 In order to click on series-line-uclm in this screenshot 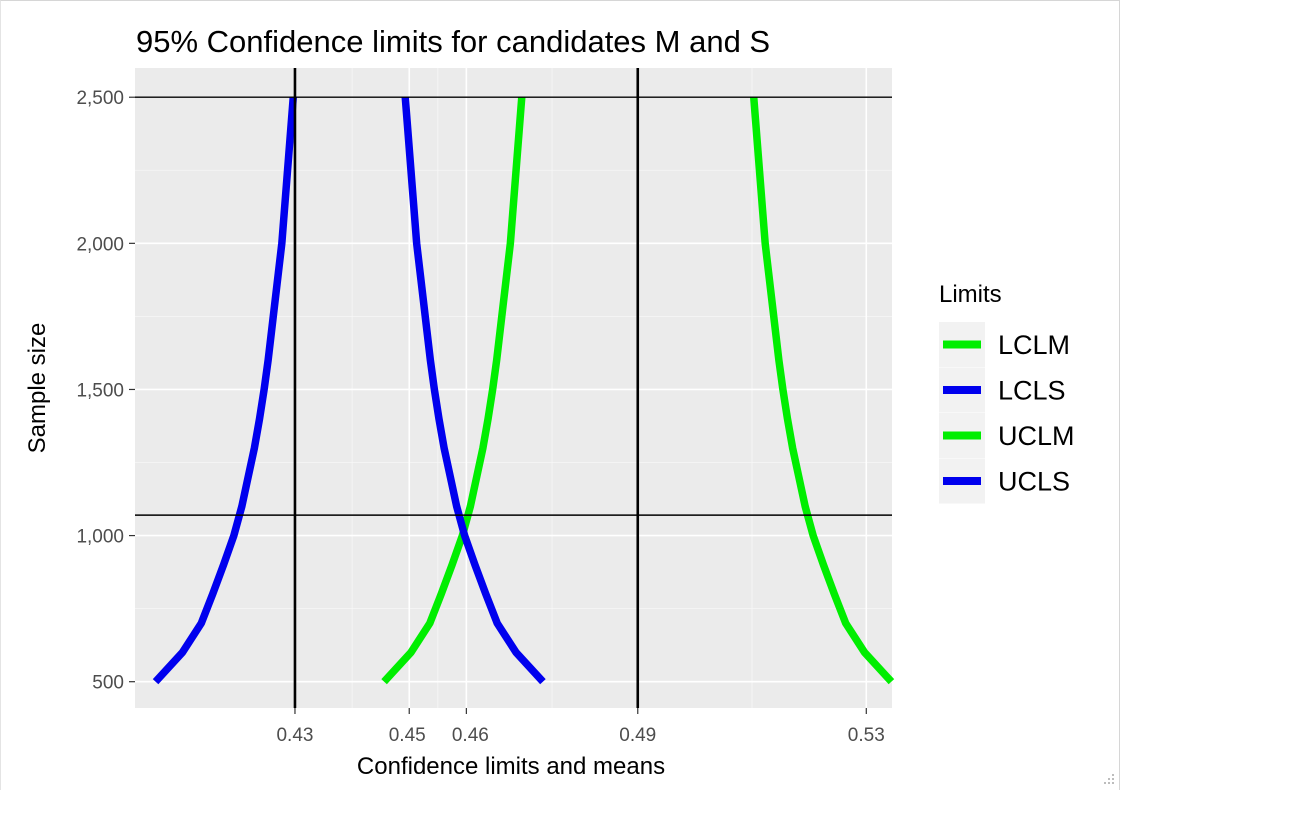, I will do `click(822, 390)`.